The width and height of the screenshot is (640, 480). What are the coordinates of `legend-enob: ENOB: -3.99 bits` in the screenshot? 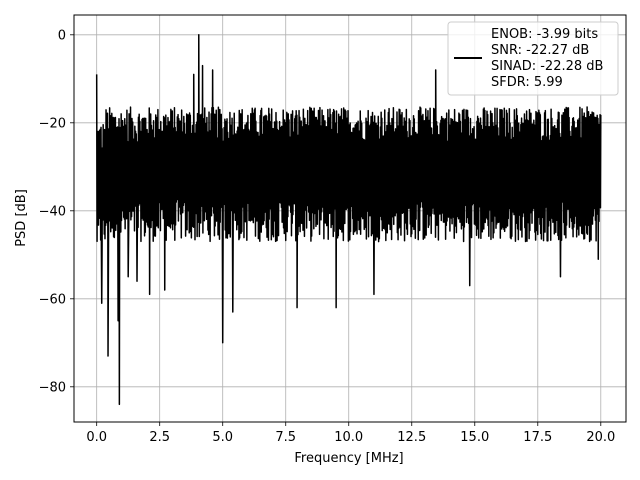 It's located at (544, 34).